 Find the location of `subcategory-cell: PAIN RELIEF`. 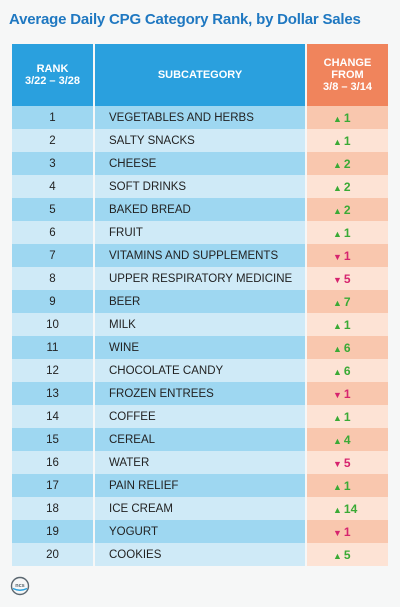

subcategory-cell: PAIN RELIEF is located at coordinates (200, 485).